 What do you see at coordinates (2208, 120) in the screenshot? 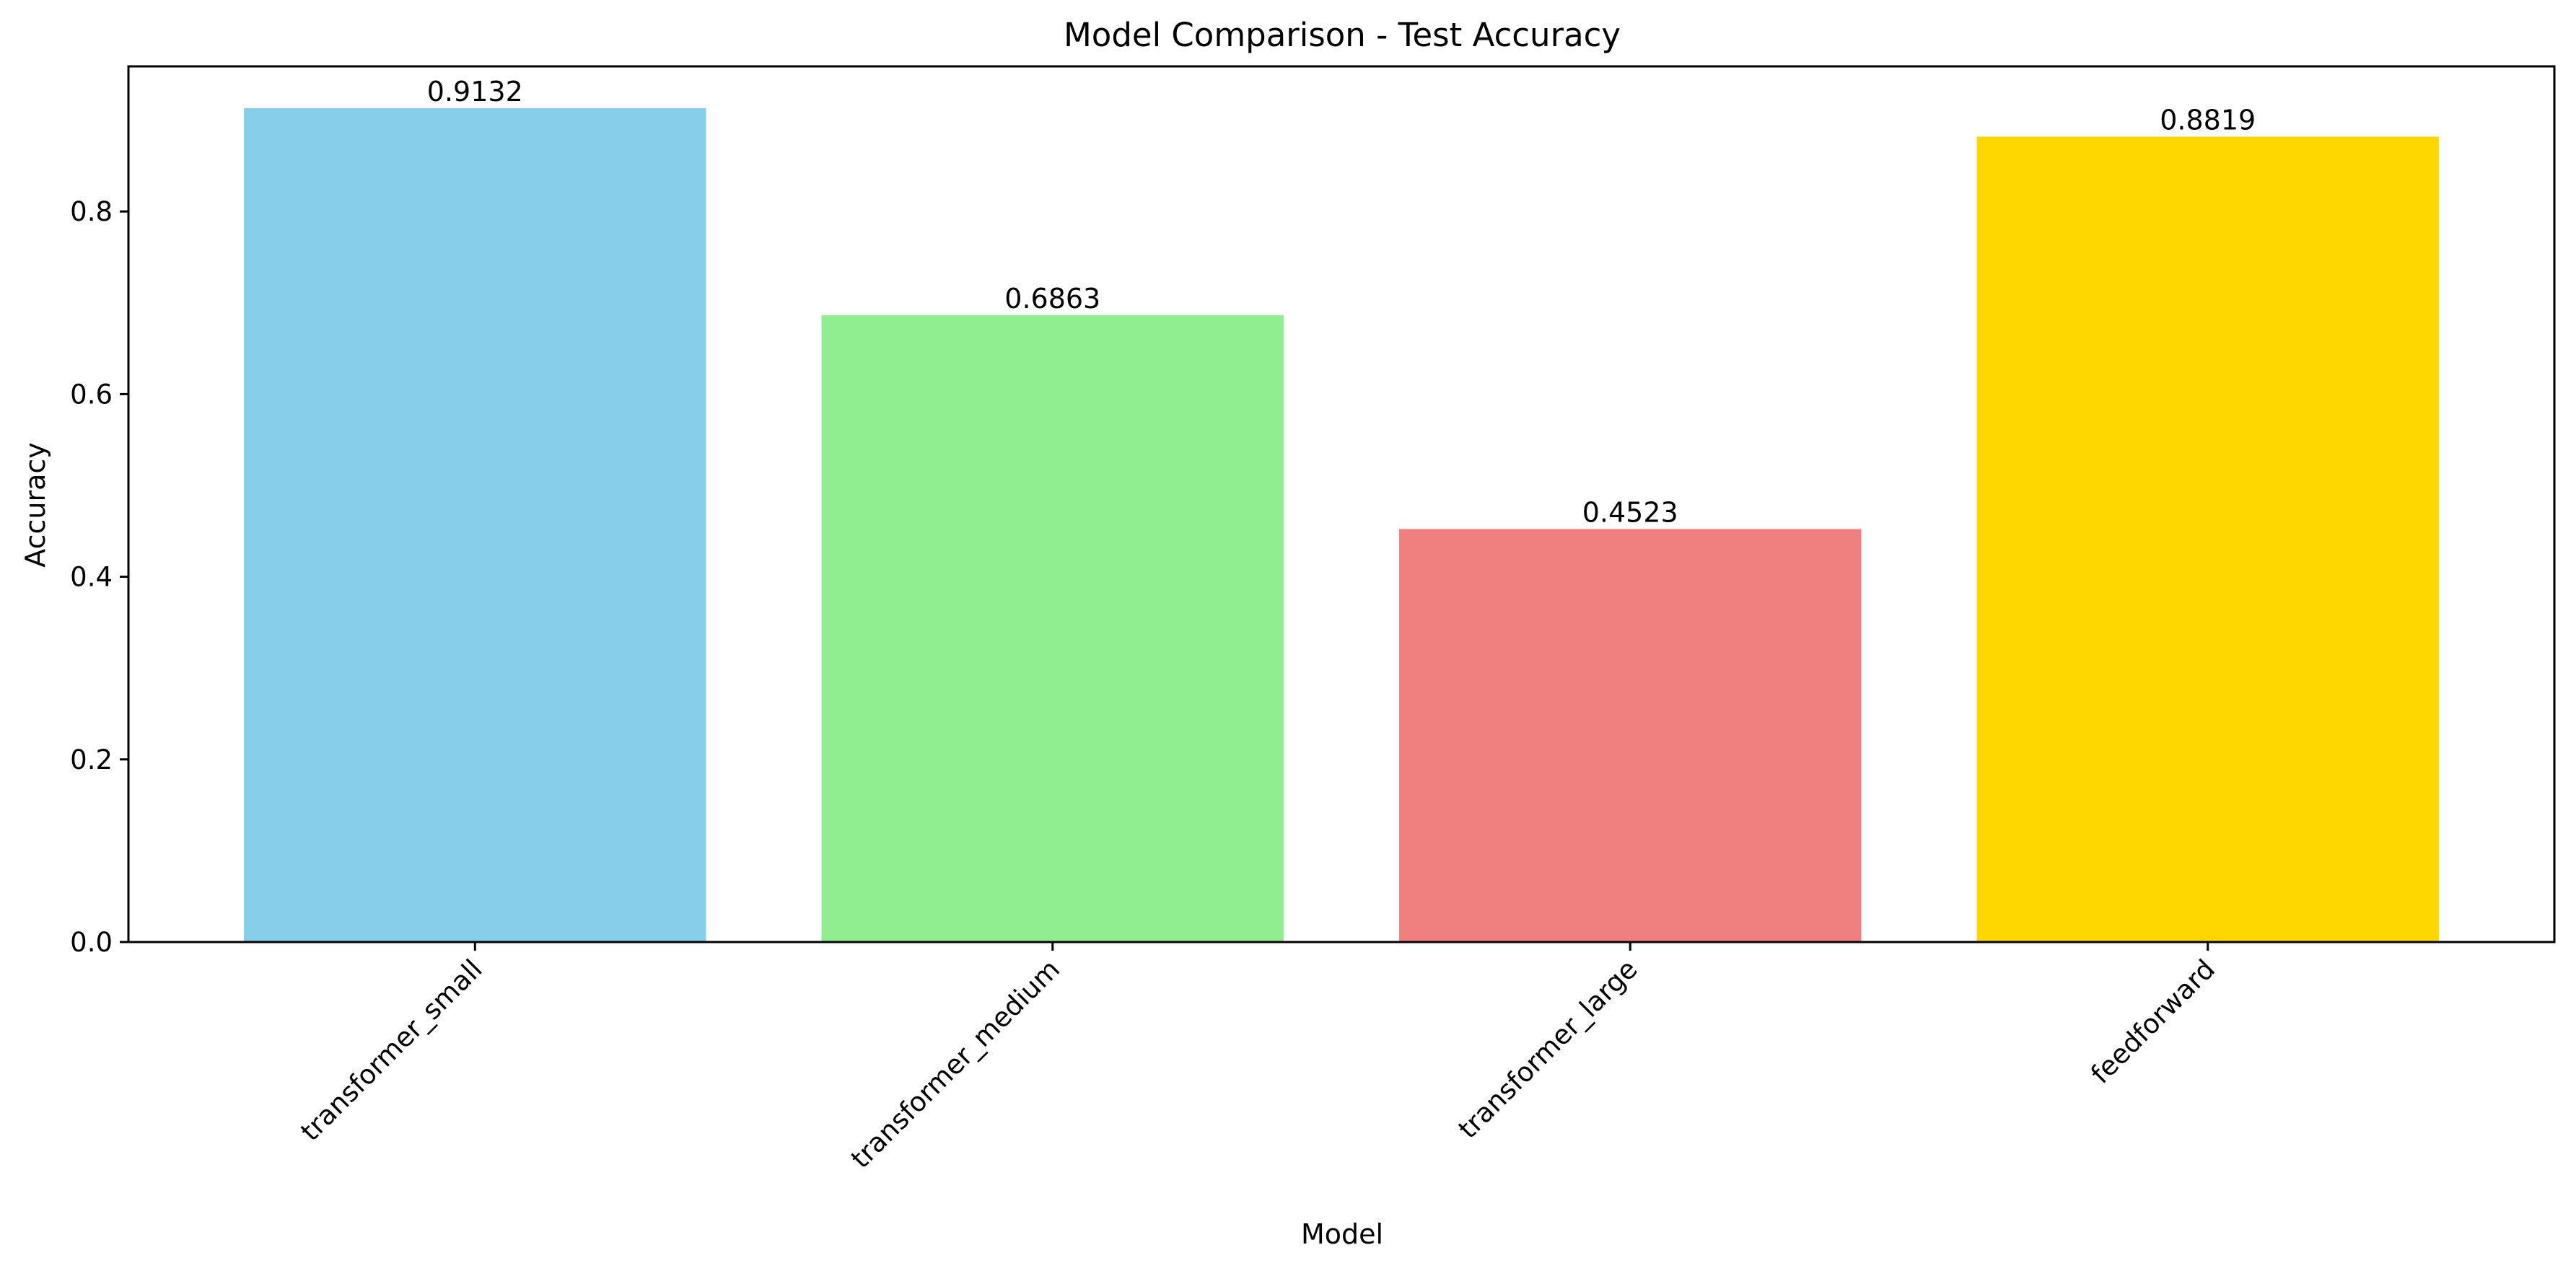
I see `bar-value-label-feedforward: 0.8819` at bounding box center [2208, 120].